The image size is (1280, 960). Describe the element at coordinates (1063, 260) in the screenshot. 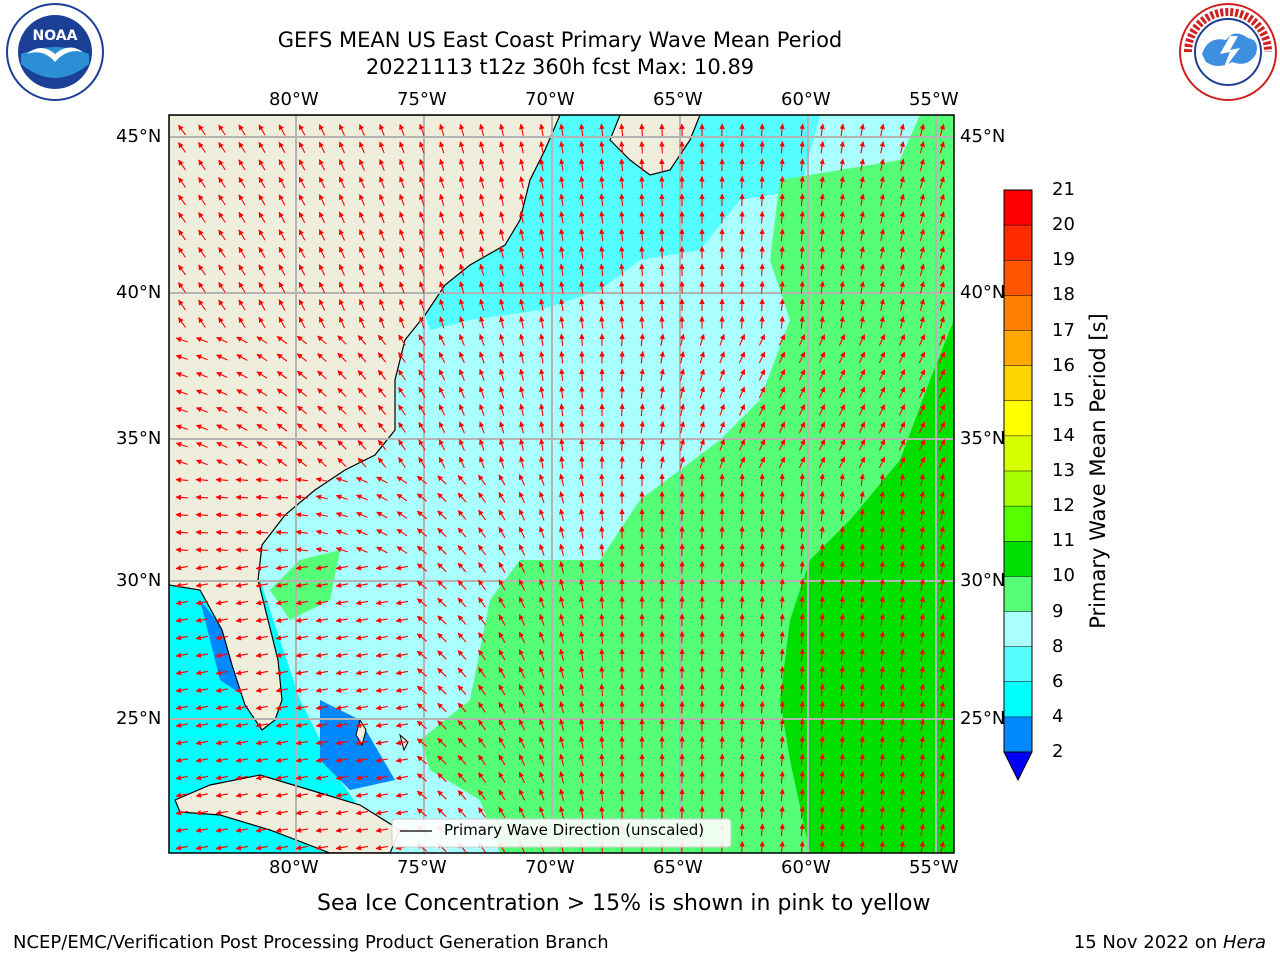

I see `colorbar-tick-label: 19` at that location.